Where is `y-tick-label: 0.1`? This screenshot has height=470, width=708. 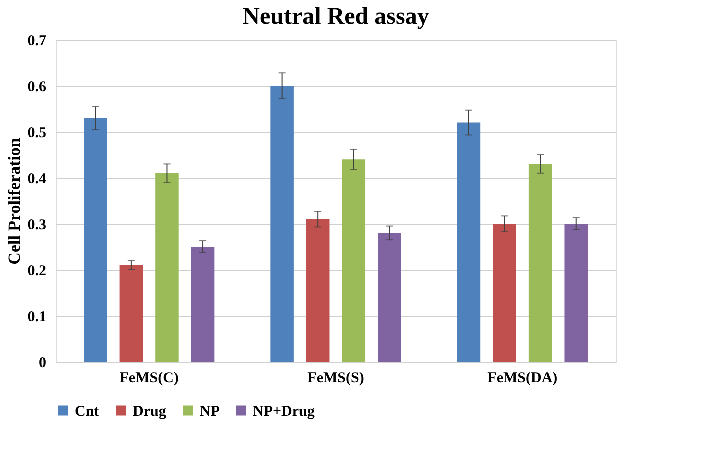 y-tick-label: 0.1 is located at coordinates (37, 318).